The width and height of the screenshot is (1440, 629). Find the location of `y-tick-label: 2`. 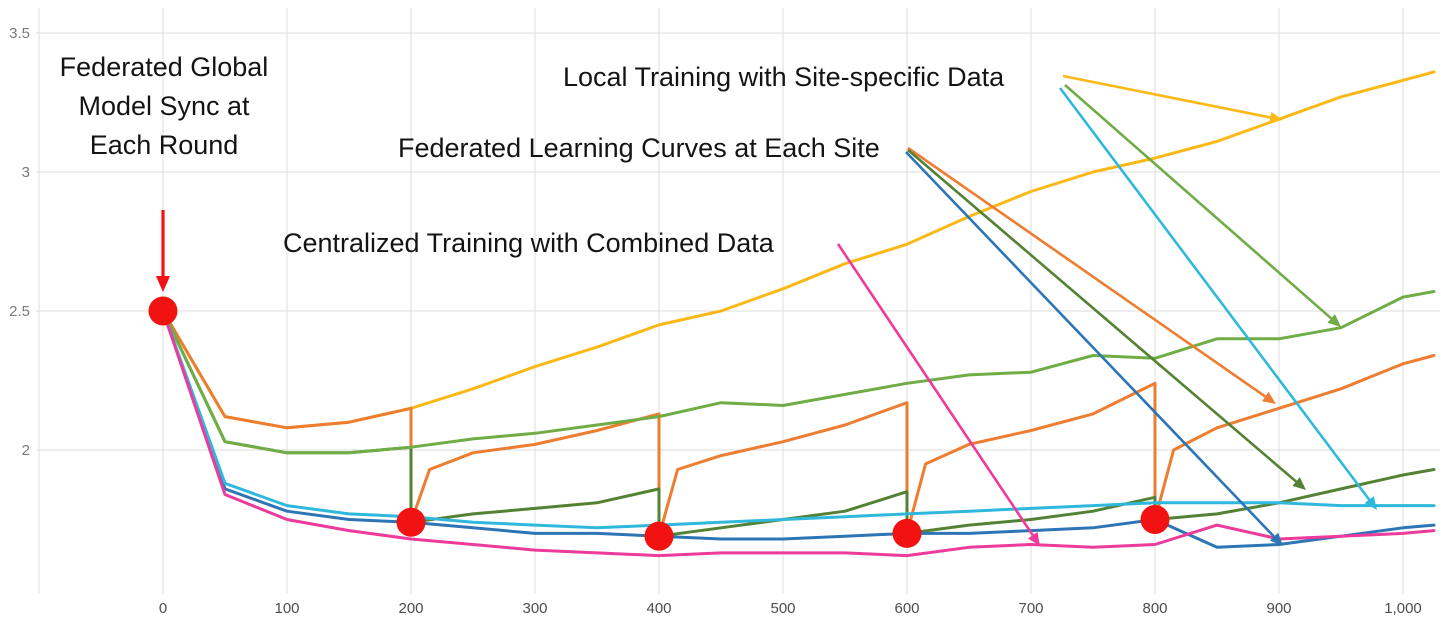

y-tick-label: 2 is located at coordinates (26, 450).